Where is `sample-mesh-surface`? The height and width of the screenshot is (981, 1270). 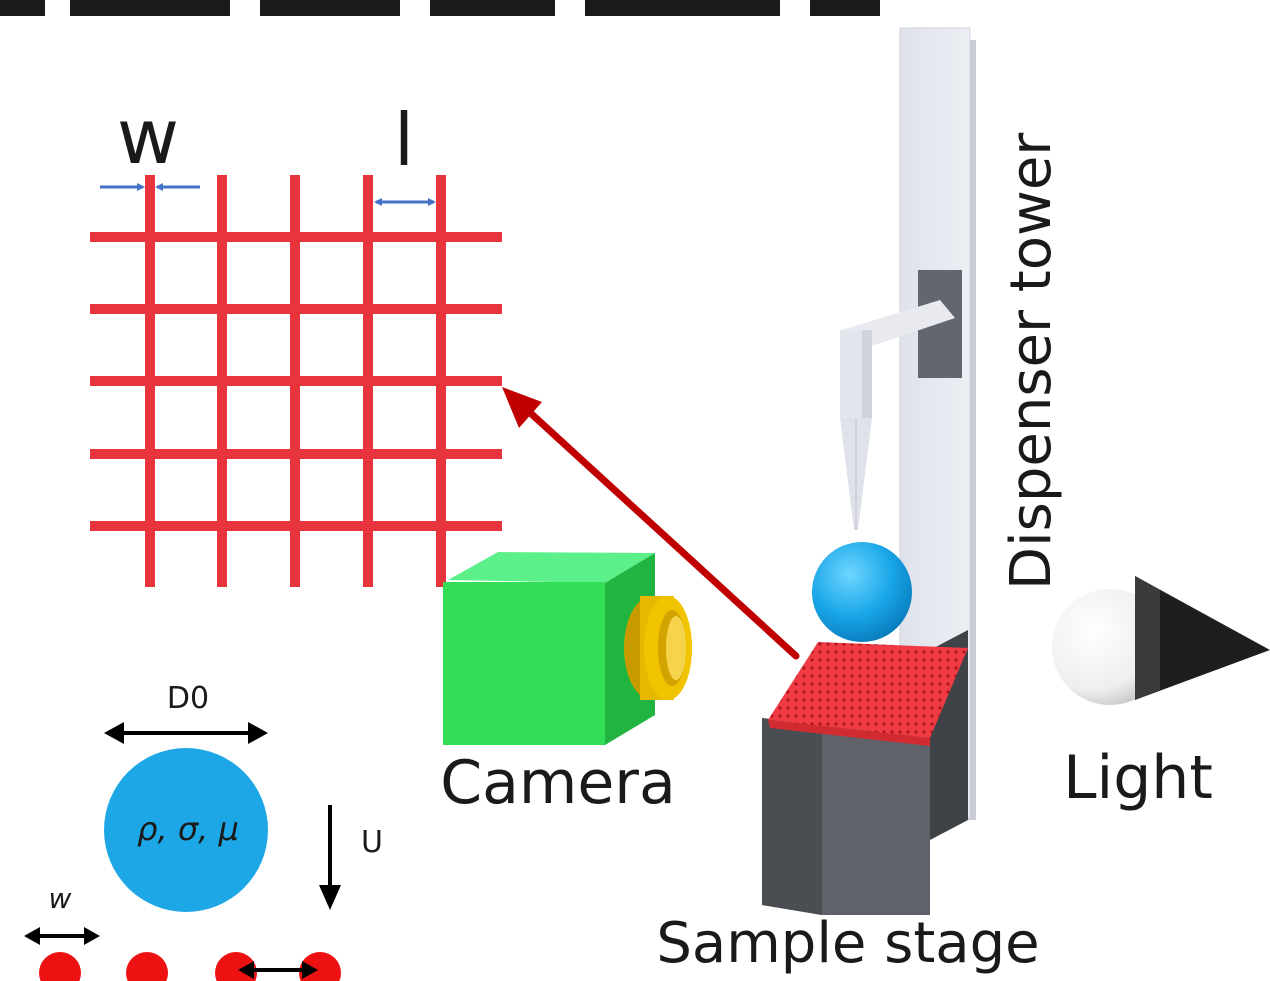 sample-mesh-surface is located at coordinates (868, 694).